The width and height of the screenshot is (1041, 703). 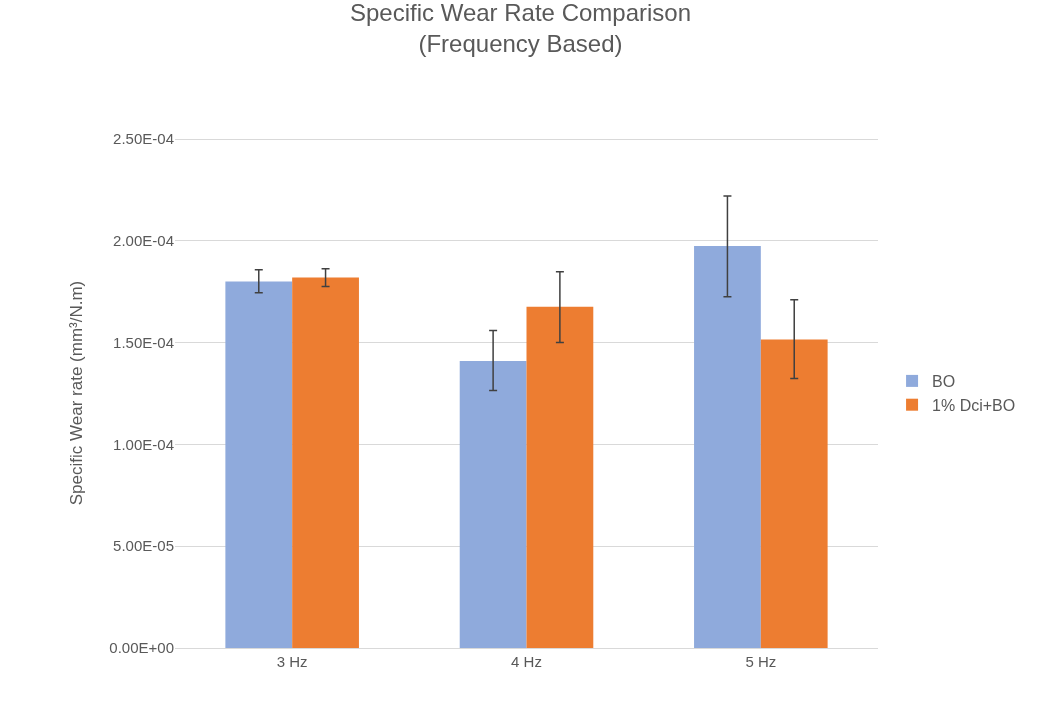 What do you see at coordinates (974, 405) in the screenshot?
I see `legend-label: 1% Dci+BO` at bounding box center [974, 405].